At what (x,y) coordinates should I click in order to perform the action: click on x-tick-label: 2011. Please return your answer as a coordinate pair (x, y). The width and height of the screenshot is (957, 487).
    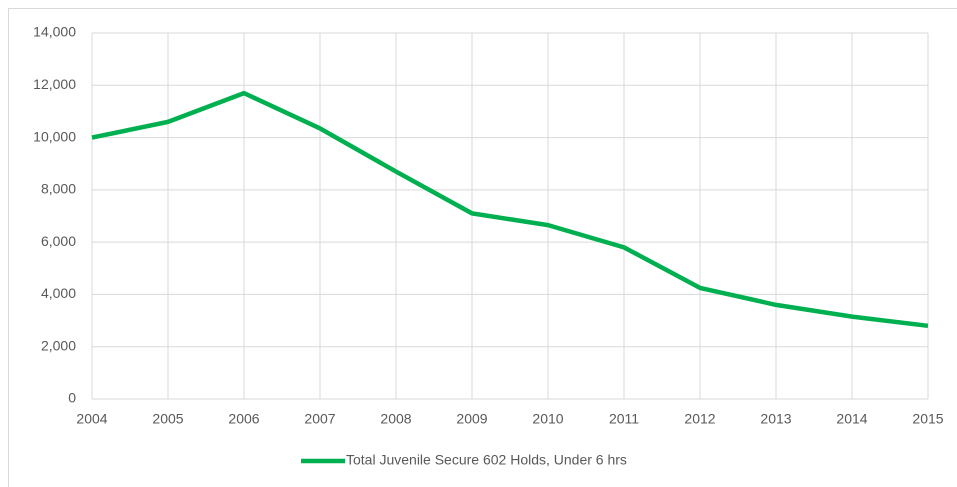
    Looking at the image, I should click on (624, 419).